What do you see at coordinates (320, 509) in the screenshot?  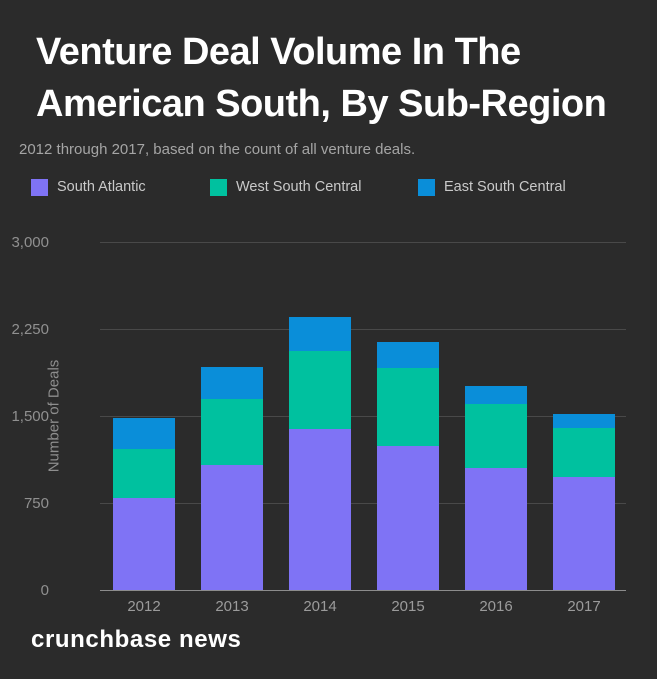 I see `bar-segment-2014-south-atlantic` at bounding box center [320, 509].